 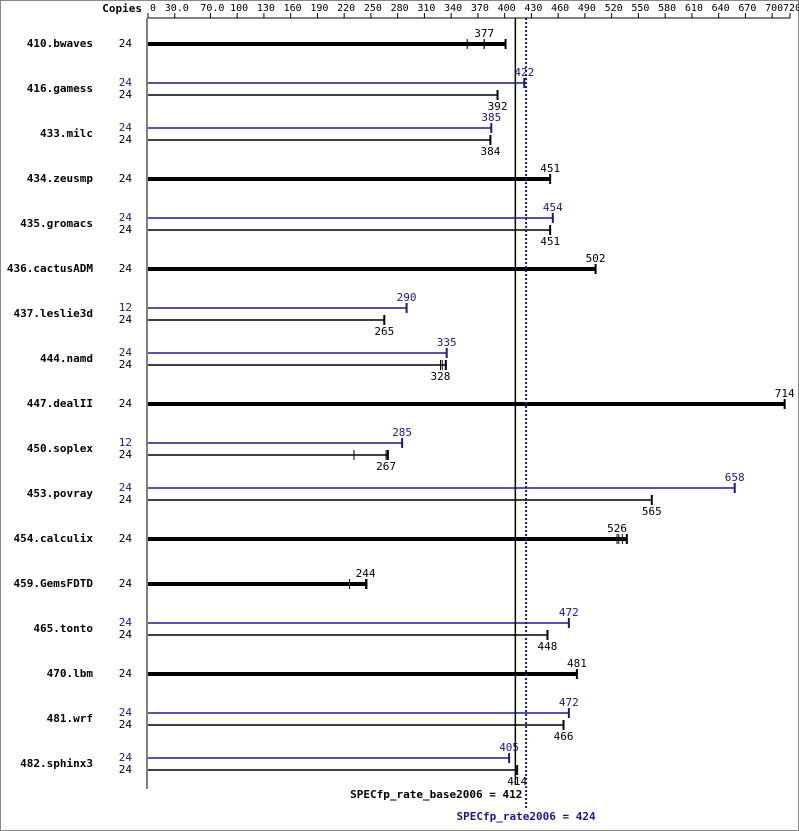 What do you see at coordinates (60, 178) in the screenshot?
I see `benchmark-label: 434.zeusmp` at bounding box center [60, 178].